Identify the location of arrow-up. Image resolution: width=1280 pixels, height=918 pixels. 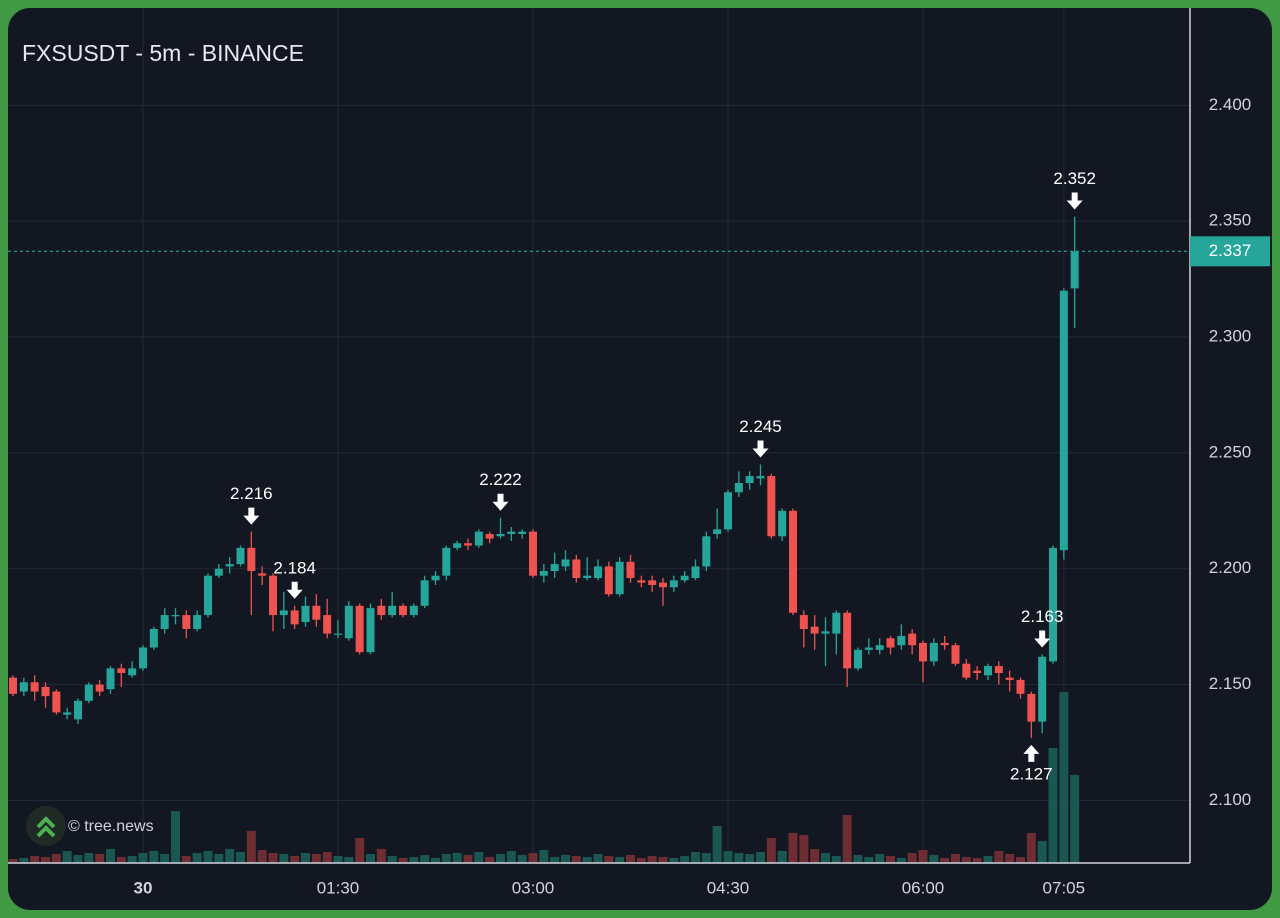
(1031, 753).